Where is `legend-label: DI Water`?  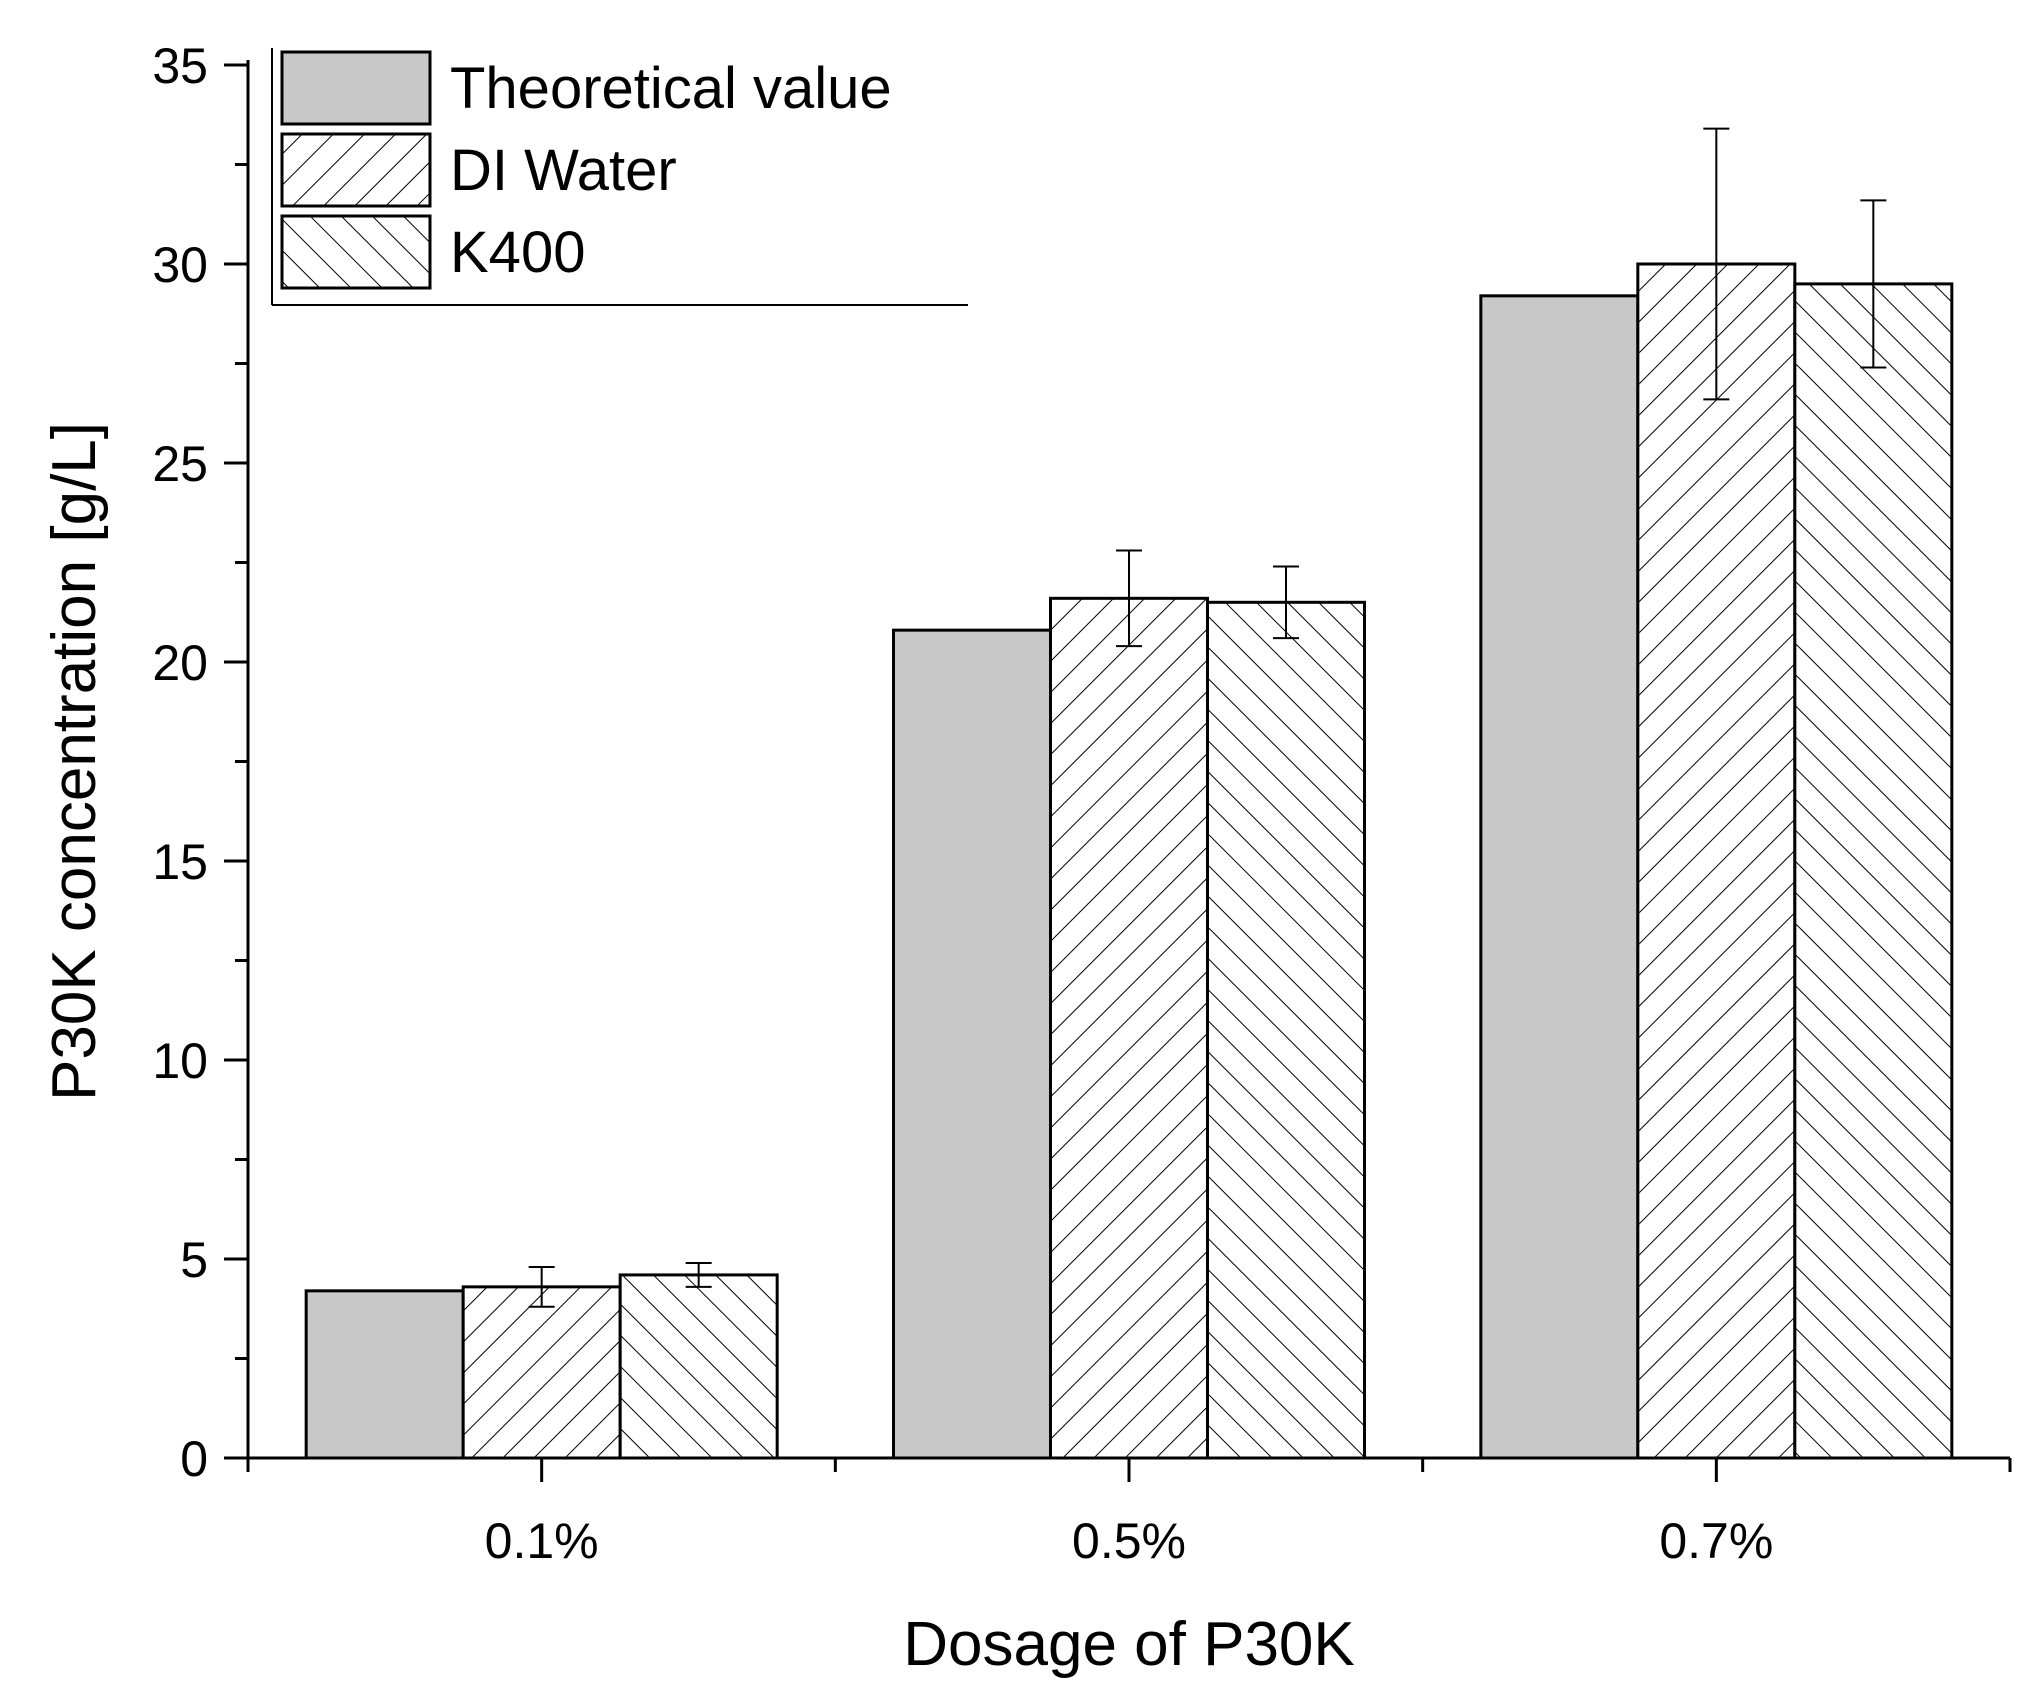 legend-label: DI Water is located at coordinates (563, 170).